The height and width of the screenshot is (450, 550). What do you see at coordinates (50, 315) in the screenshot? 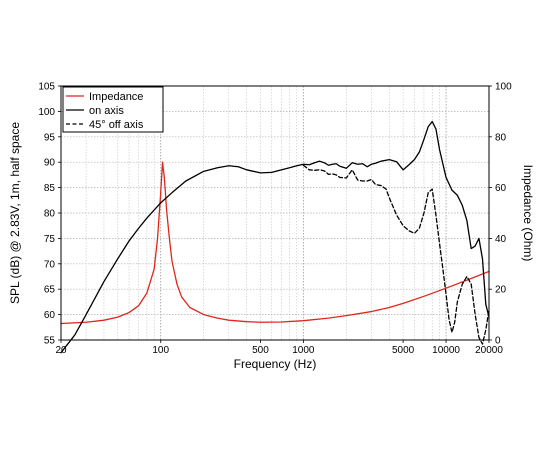
I see `y-tick-label: 60` at bounding box center [50, 315].